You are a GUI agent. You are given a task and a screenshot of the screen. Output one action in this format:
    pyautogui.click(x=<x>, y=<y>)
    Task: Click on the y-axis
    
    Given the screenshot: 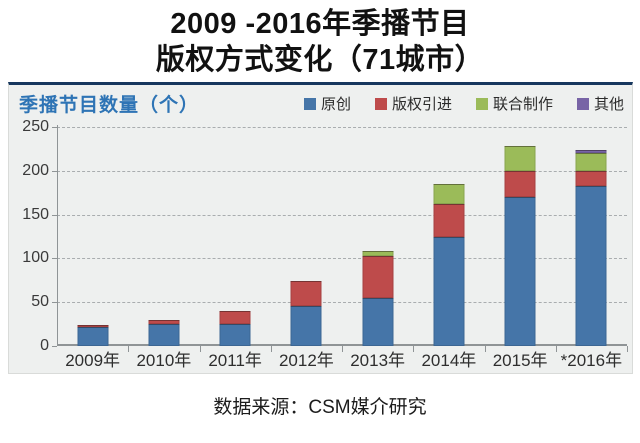 What is the action you would take?
    pyautogui.click(x=57, y=235)
    